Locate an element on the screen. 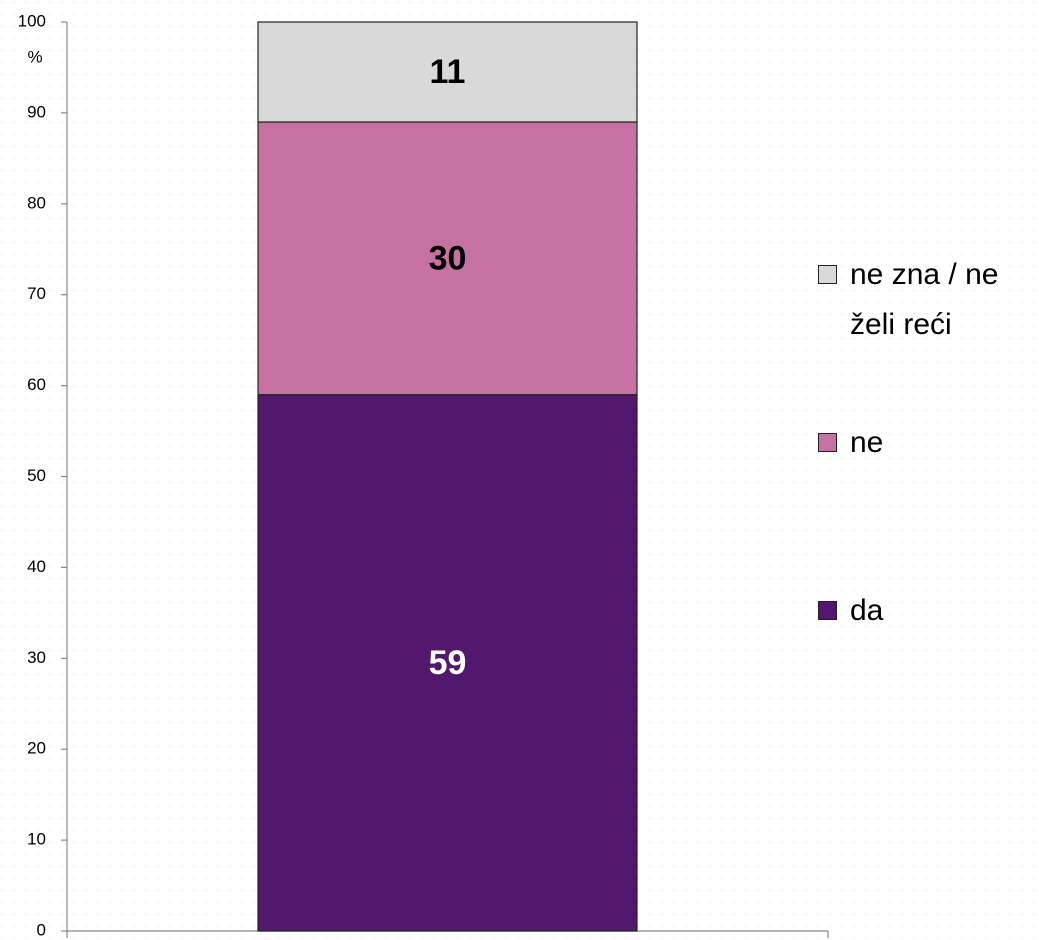 This screenshot has height=940, width=1039. legend-label: ne zna / ne želi reći is located at coordinates (924, 299).